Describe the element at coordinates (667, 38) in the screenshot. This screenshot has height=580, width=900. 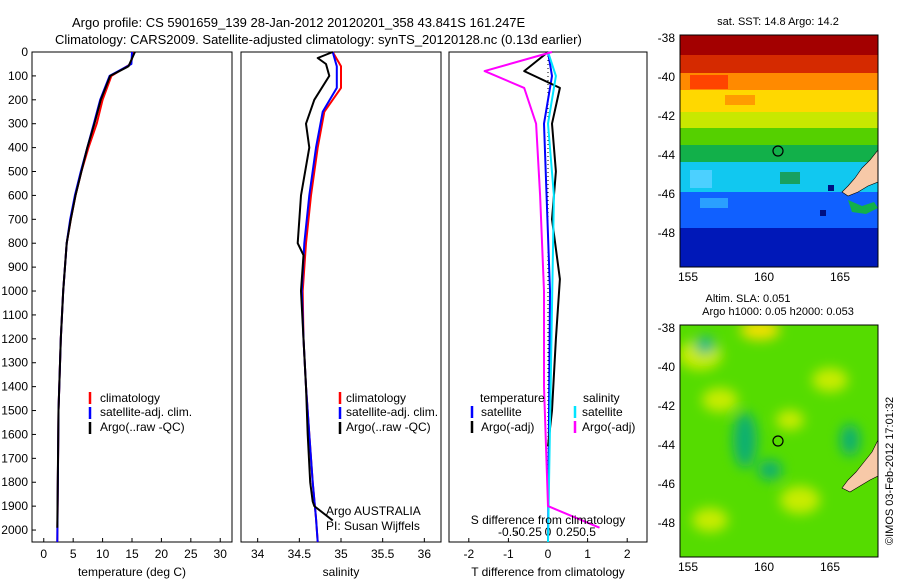
I see `sst-ytick: -38` at that location.